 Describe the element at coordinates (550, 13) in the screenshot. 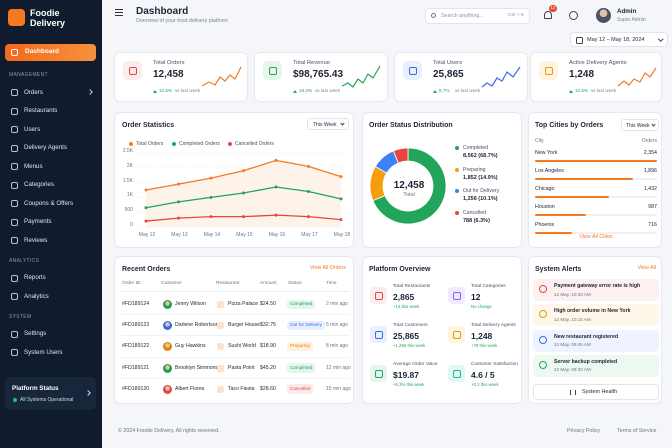

I see `notifications: 12` at that location.